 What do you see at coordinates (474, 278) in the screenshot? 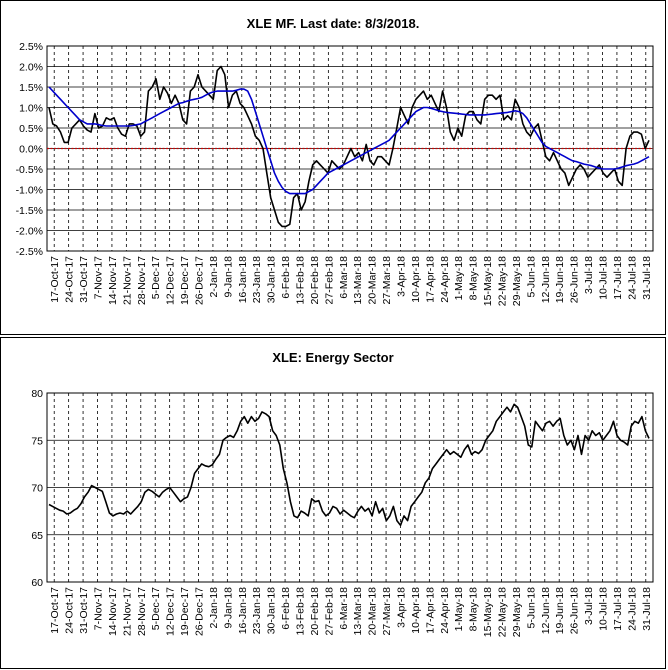
I see `x-tick-label: 8-May-18` at bounding box center [474, 278].